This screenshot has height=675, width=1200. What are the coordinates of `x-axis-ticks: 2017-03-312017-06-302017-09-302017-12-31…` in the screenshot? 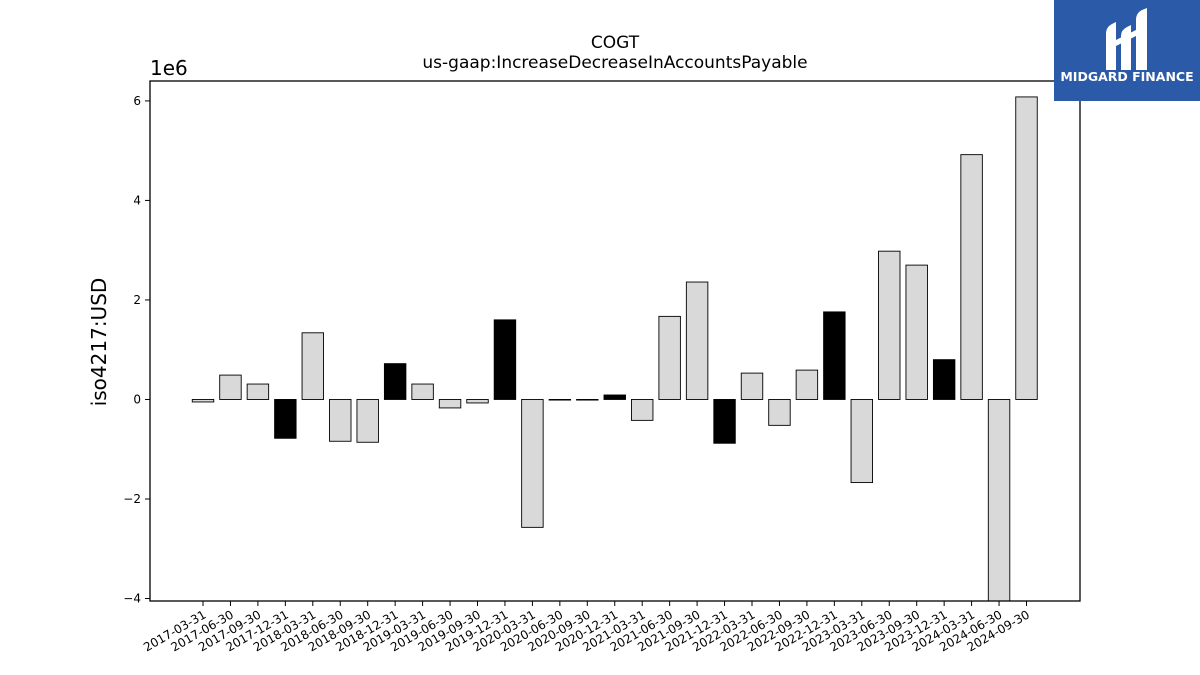 It's located at (586, 627).